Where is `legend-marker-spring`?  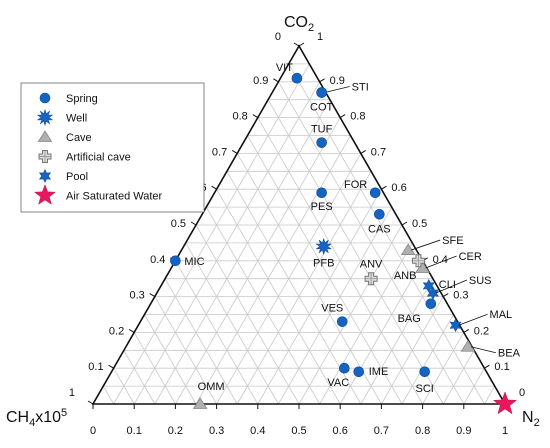
legend-marker-spring is located at coordinates (45, 98).